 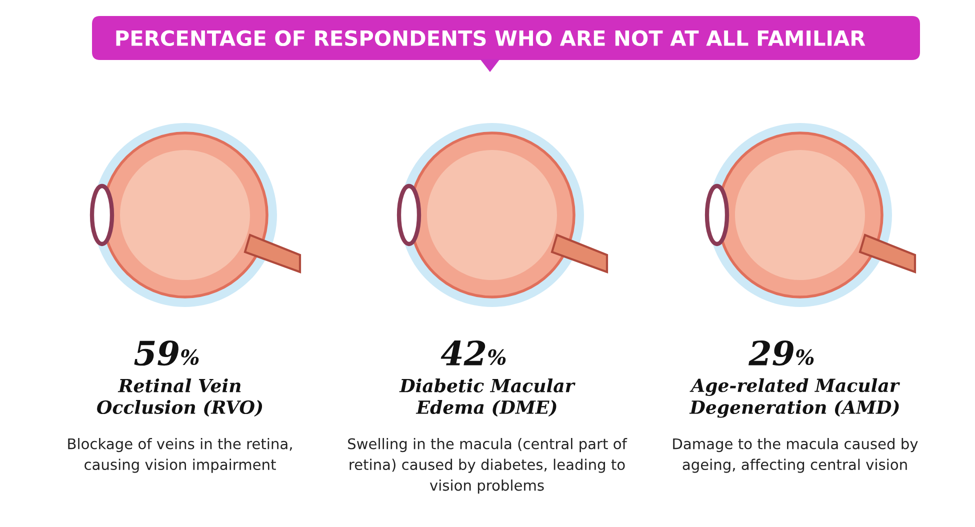 What do you see at coordinates (488, 466) in the screenshot?
I see `text: Swelling in the macula (central part of retina) caused by diabetes, leading to vision problems` at bounding box center [488, 466].